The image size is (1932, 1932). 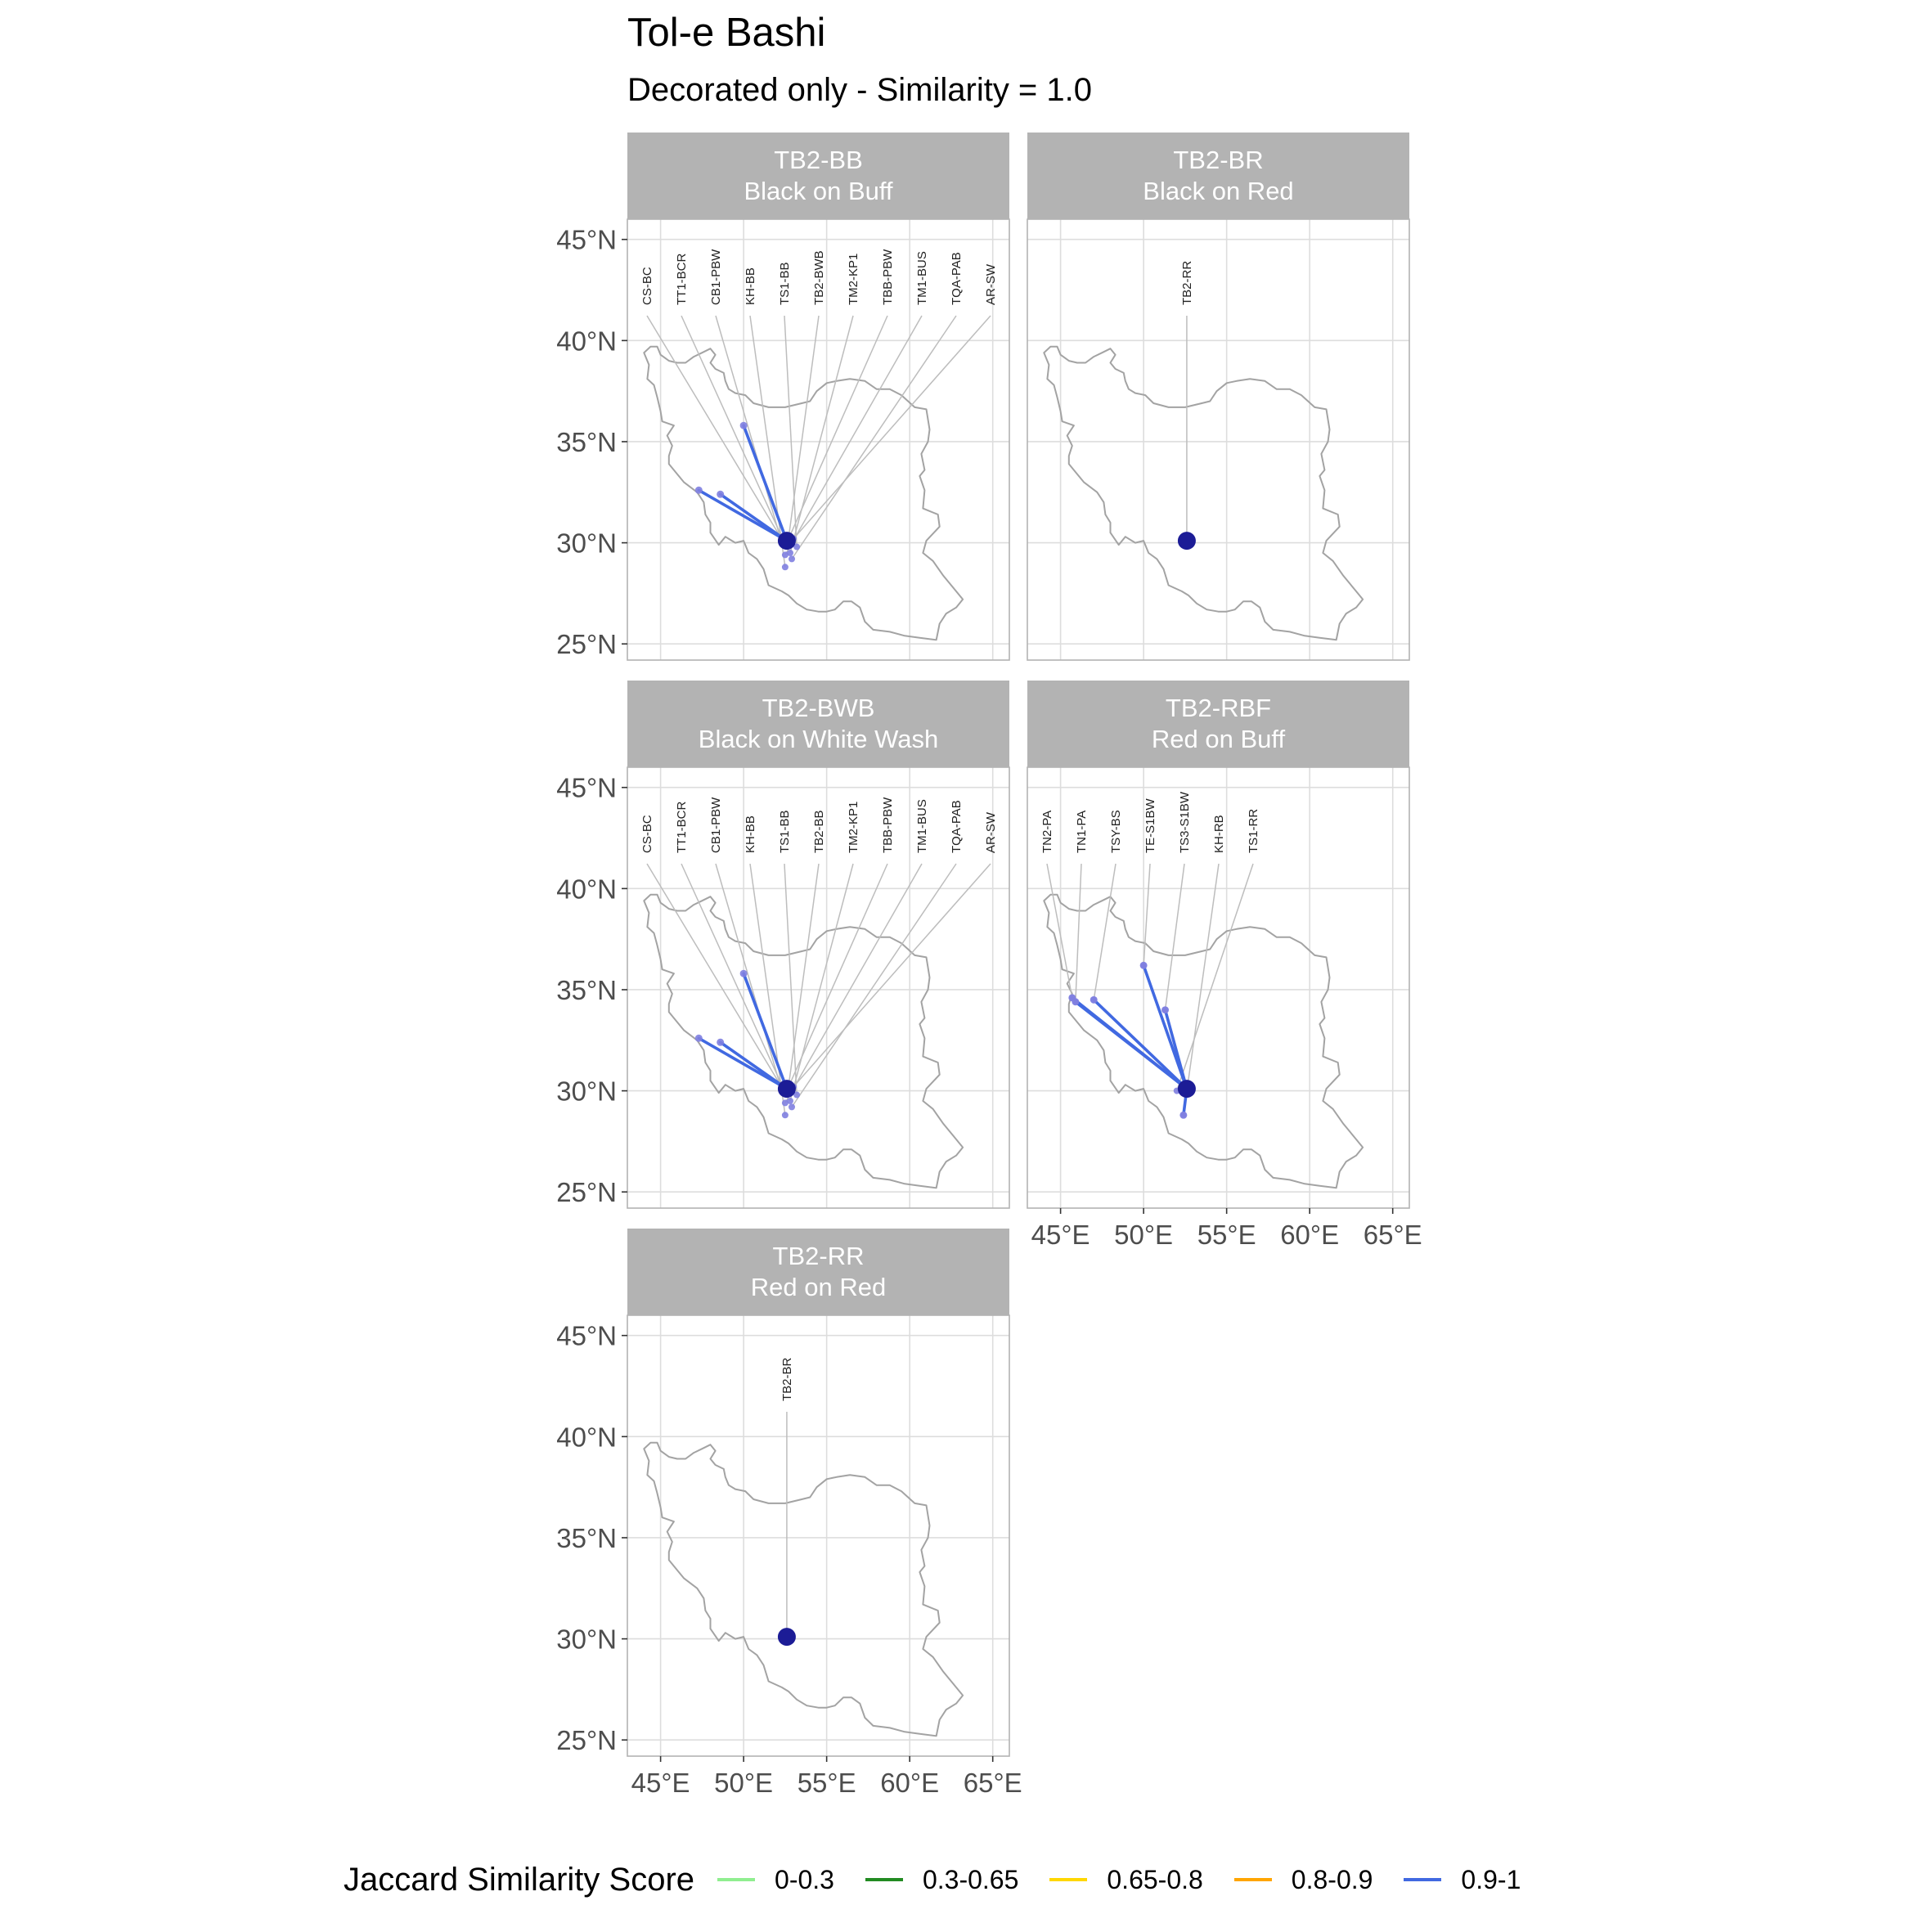 What do you see at coordinates (819, 278) in the screenshot?
I see `site-label: TB2-BWB` at bounding box center [819, 278].